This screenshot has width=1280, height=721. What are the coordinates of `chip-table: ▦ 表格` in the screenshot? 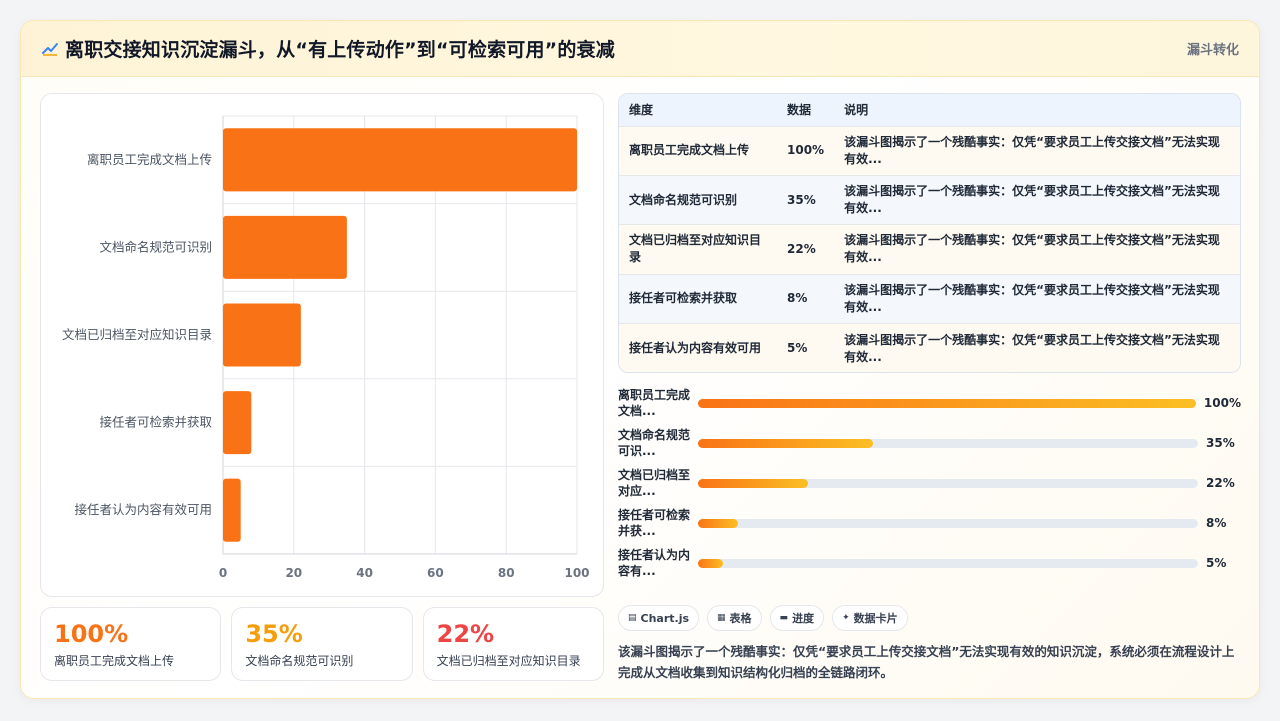 It's located at (734, 618).